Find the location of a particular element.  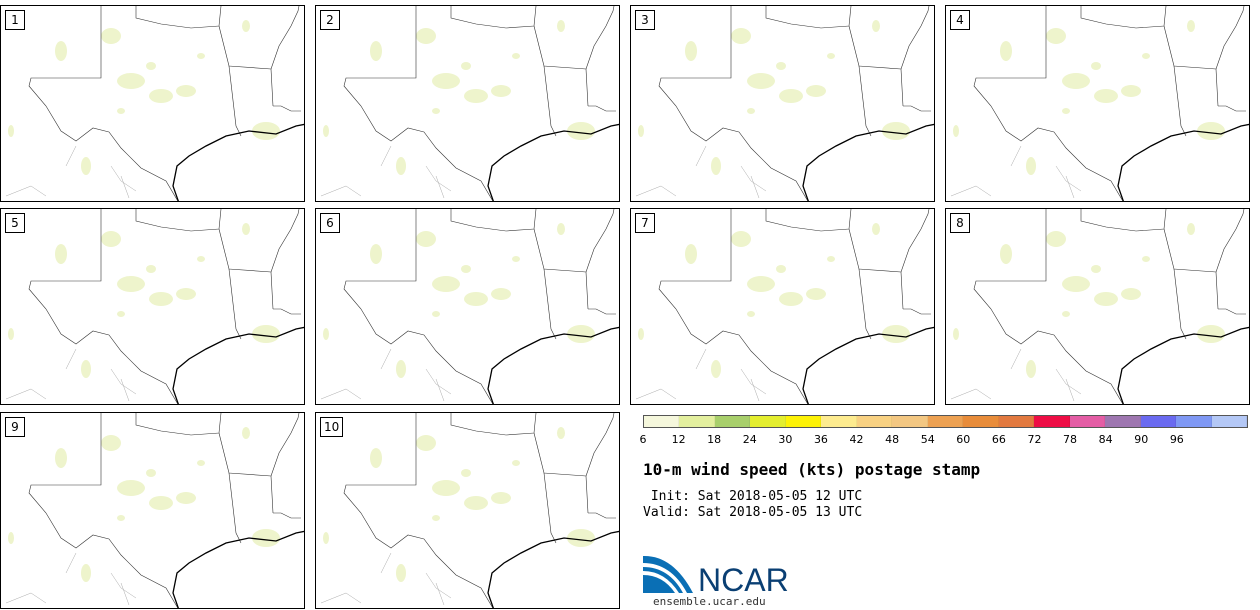

valid-time: Valid: Sat 2018-05-05 13 UTC is located at coordinates (753, 512).